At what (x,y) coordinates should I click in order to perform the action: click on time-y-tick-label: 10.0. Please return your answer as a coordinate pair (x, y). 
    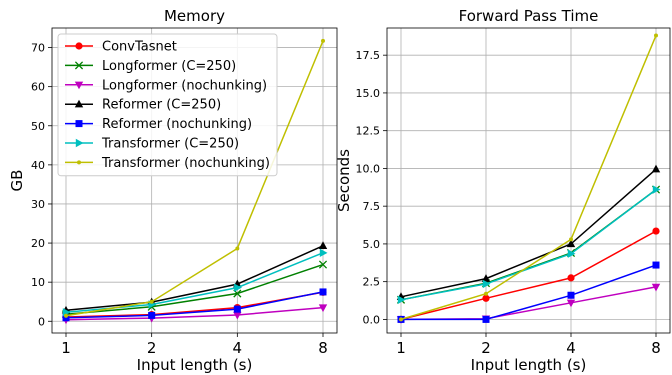
    Looking at the image, I should click on (368, 168).